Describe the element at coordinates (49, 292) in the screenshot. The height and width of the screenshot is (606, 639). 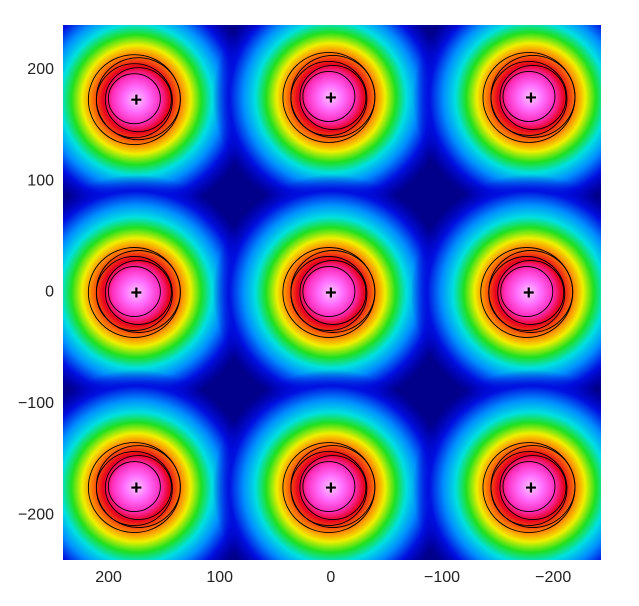
I see `y-tick-label: 0` at that location.